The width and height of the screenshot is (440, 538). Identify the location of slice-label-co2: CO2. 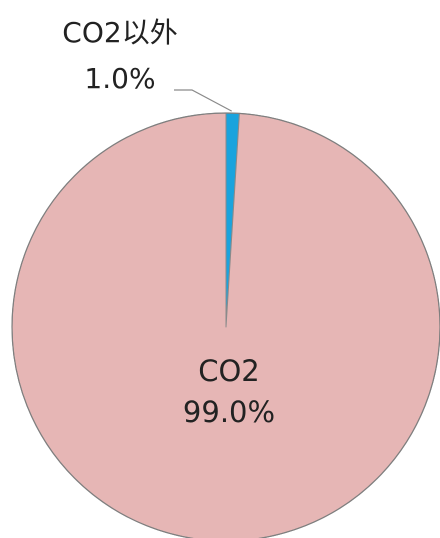
(229, 371).